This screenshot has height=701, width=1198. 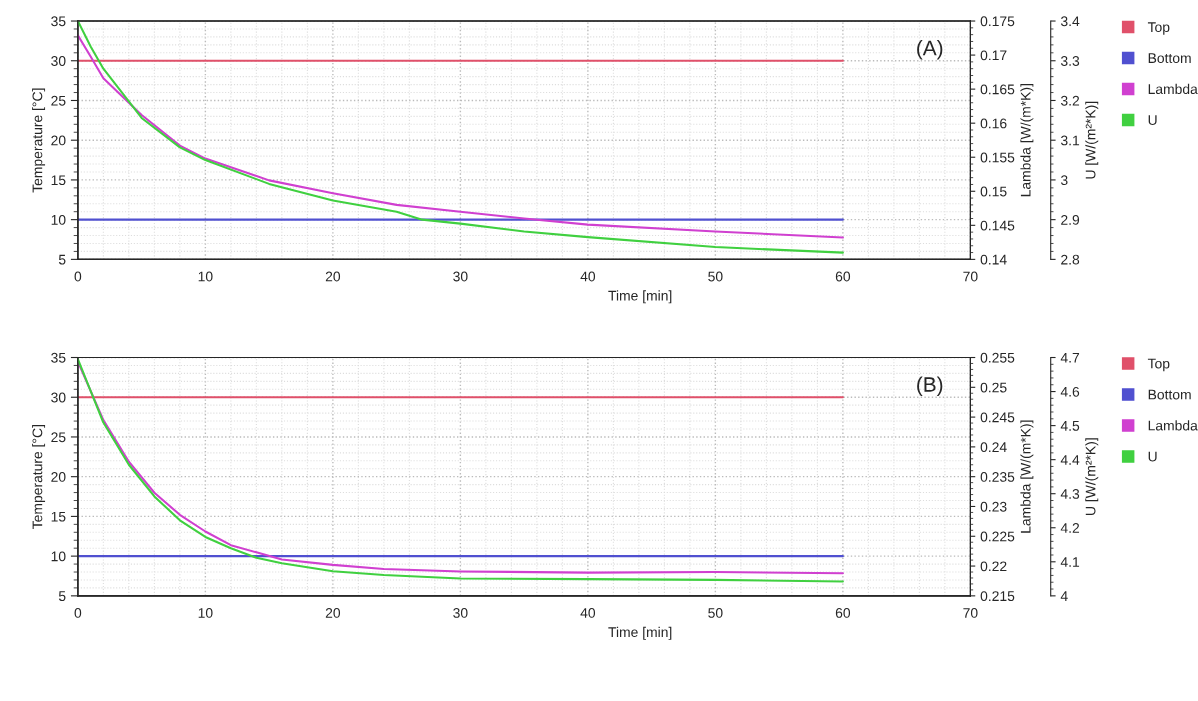 I want to click on y2-tick-label: 0.145, so click(x=997, y=225).